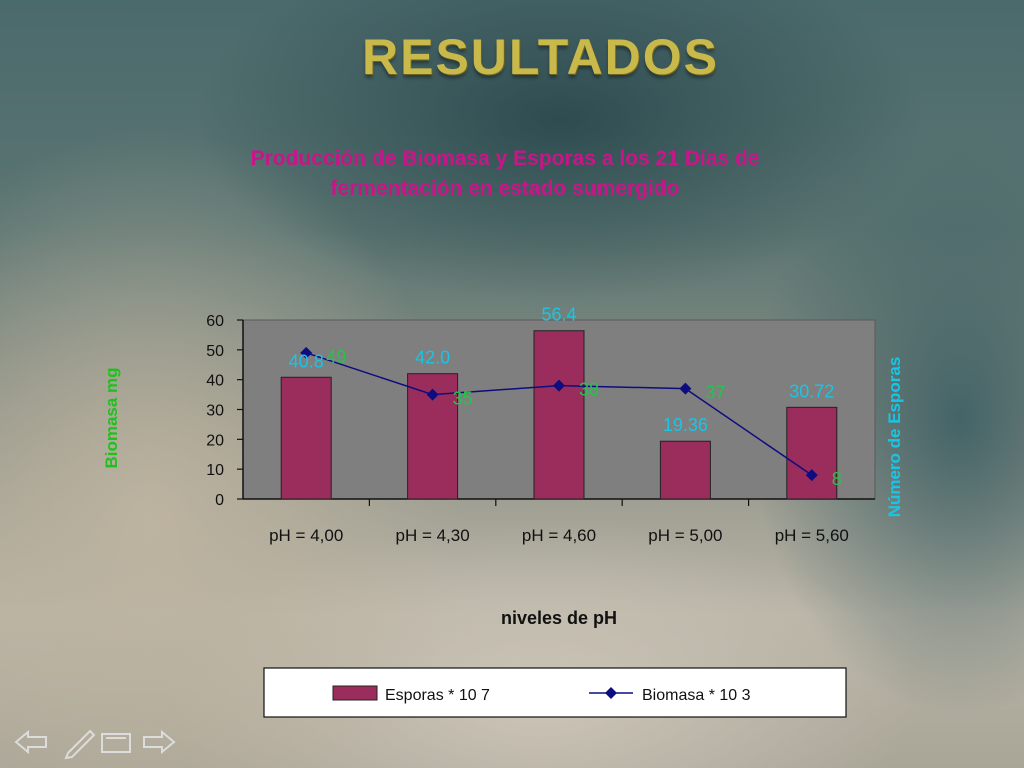 This screenshot has width=1024, height=768. What do you see at coordinates (812, 535) in the screenshot?
I see `x-tick-label: pH = 5,60` at bounding box center [812, 535].